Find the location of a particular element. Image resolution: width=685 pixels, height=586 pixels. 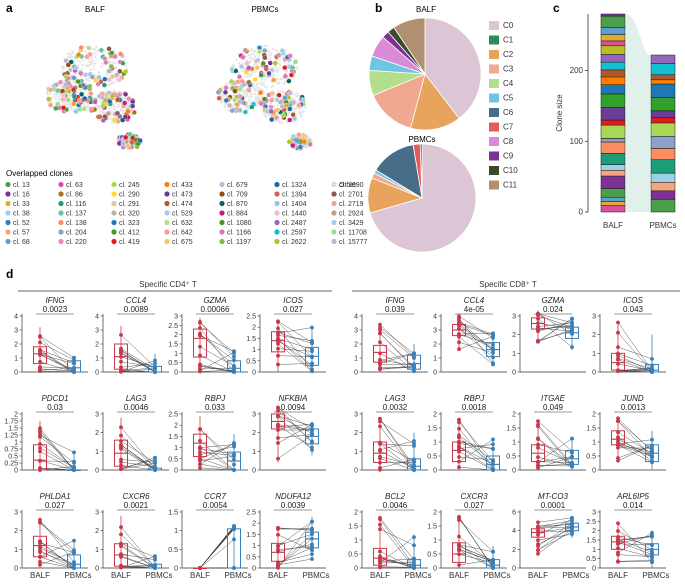

legend-swatch is located at coordinates (61, 241).